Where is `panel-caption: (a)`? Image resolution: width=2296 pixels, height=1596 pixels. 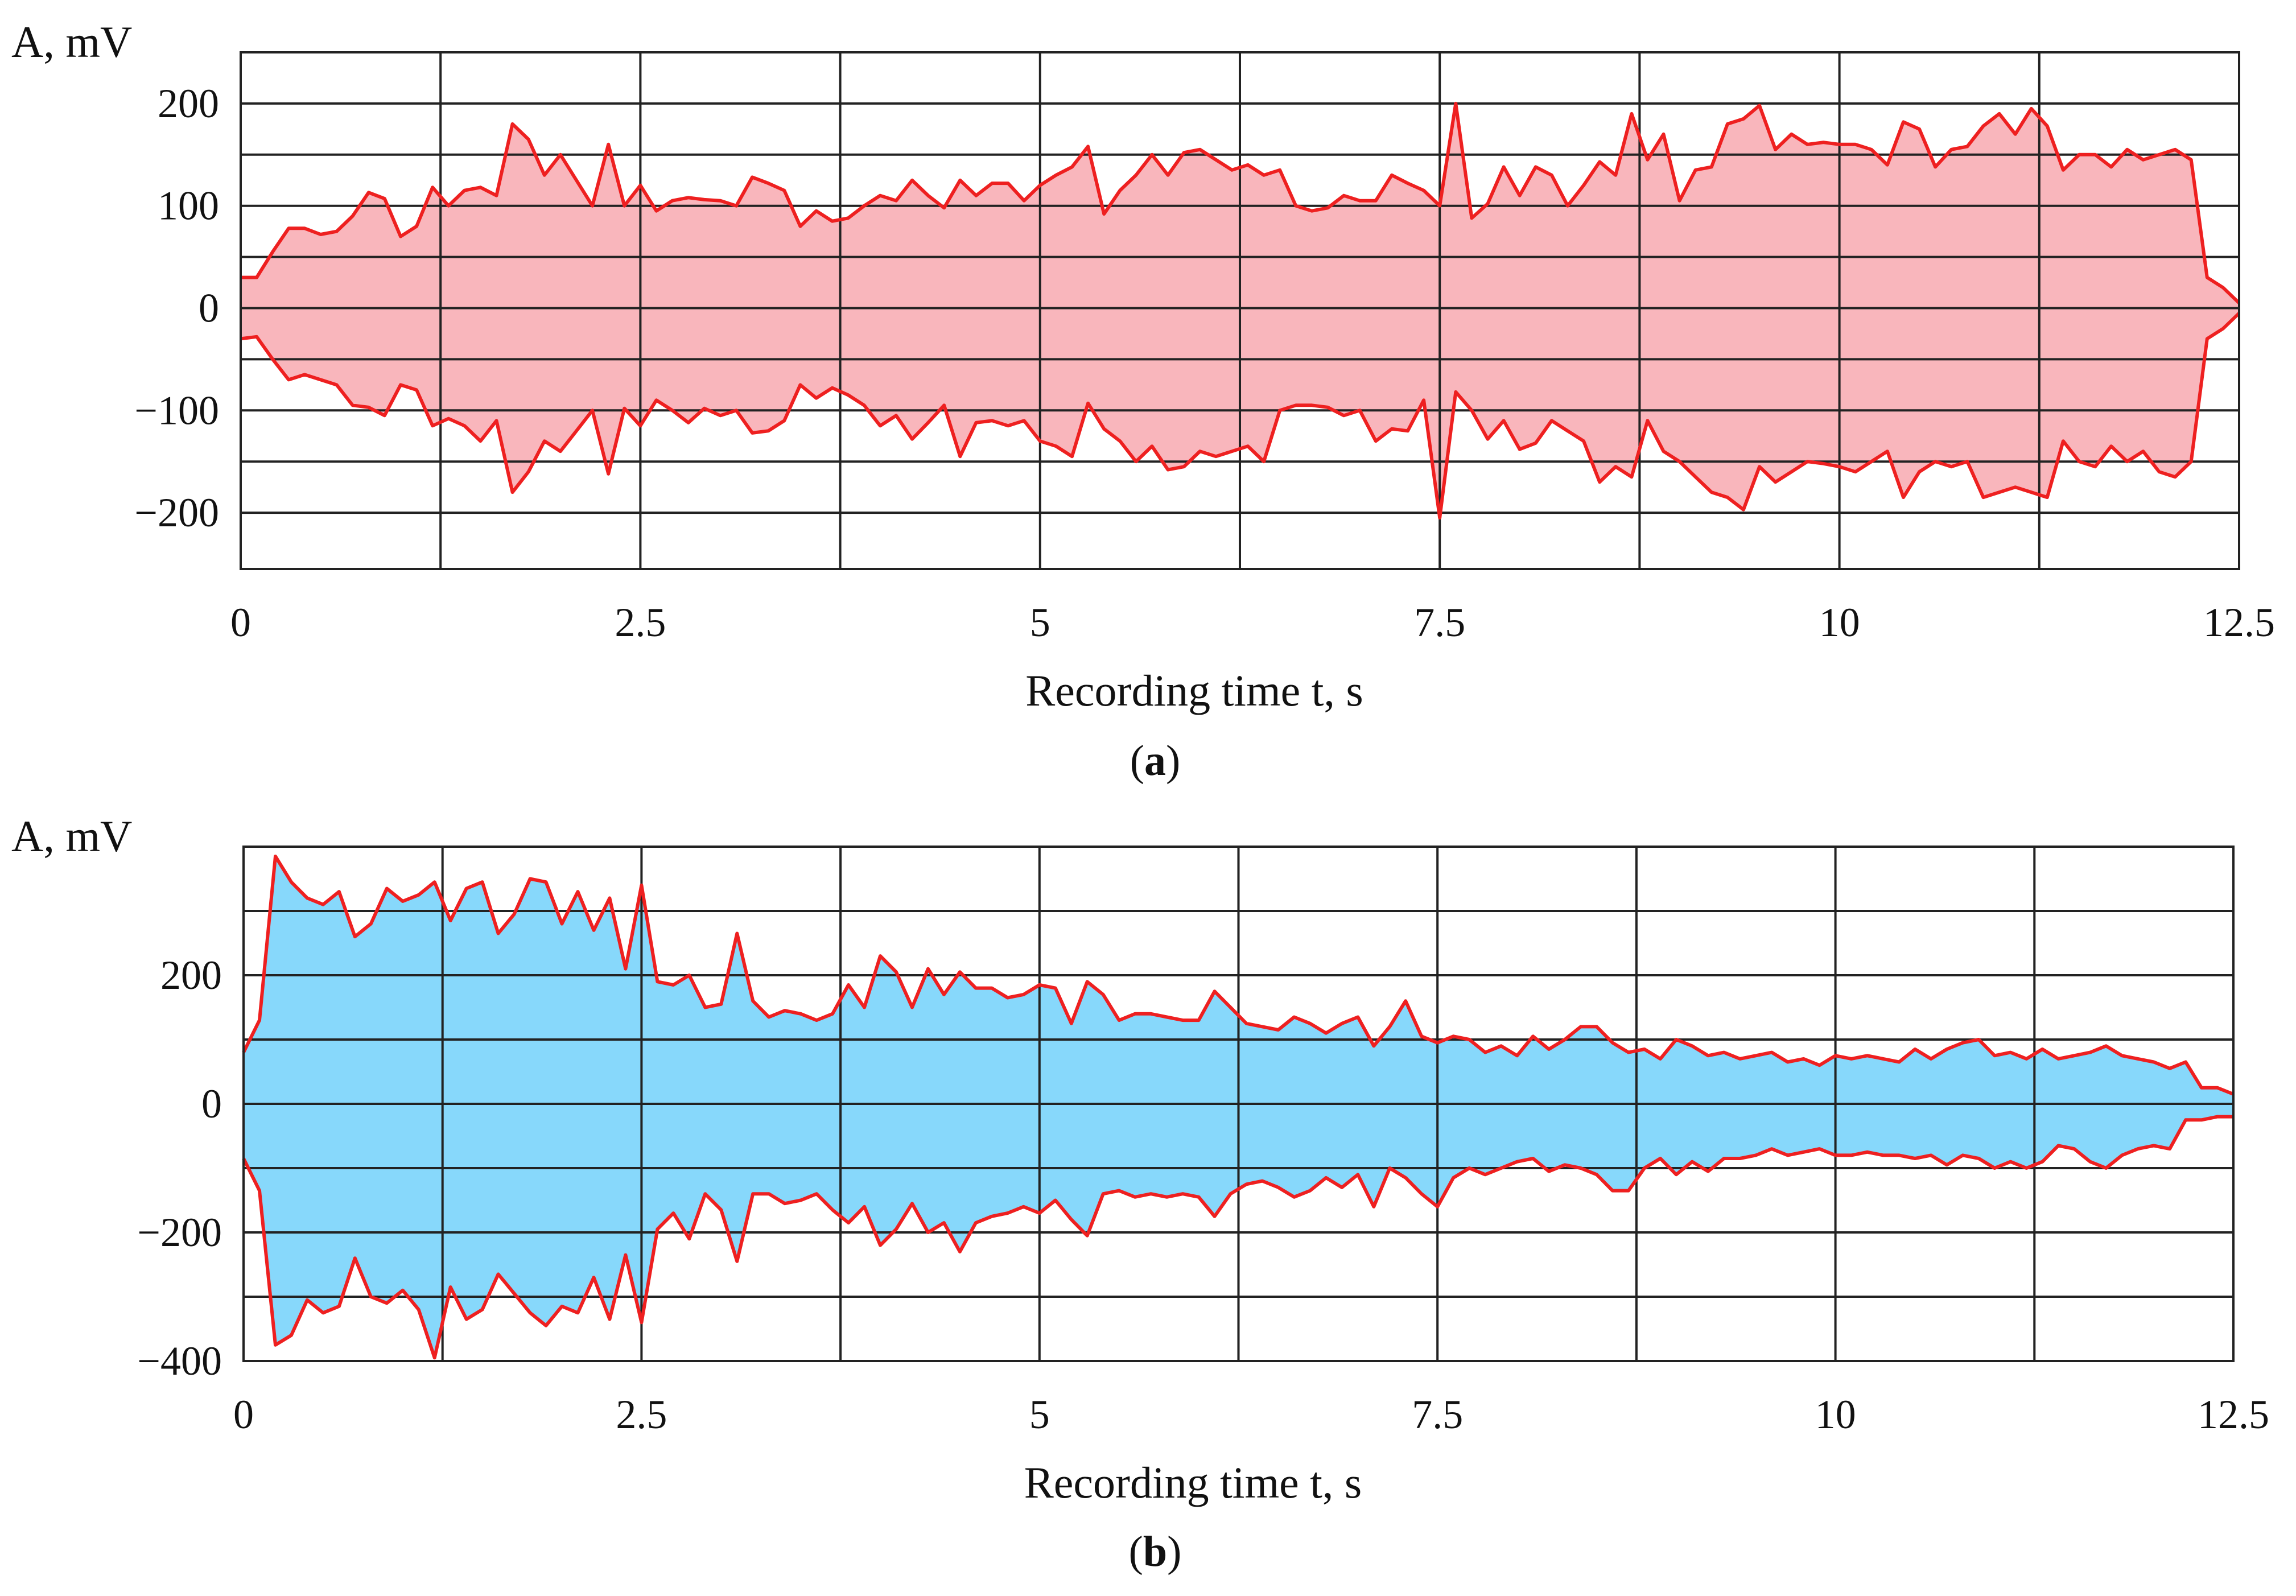
panel-caption: (a) is located at coordinates (1155, 761).